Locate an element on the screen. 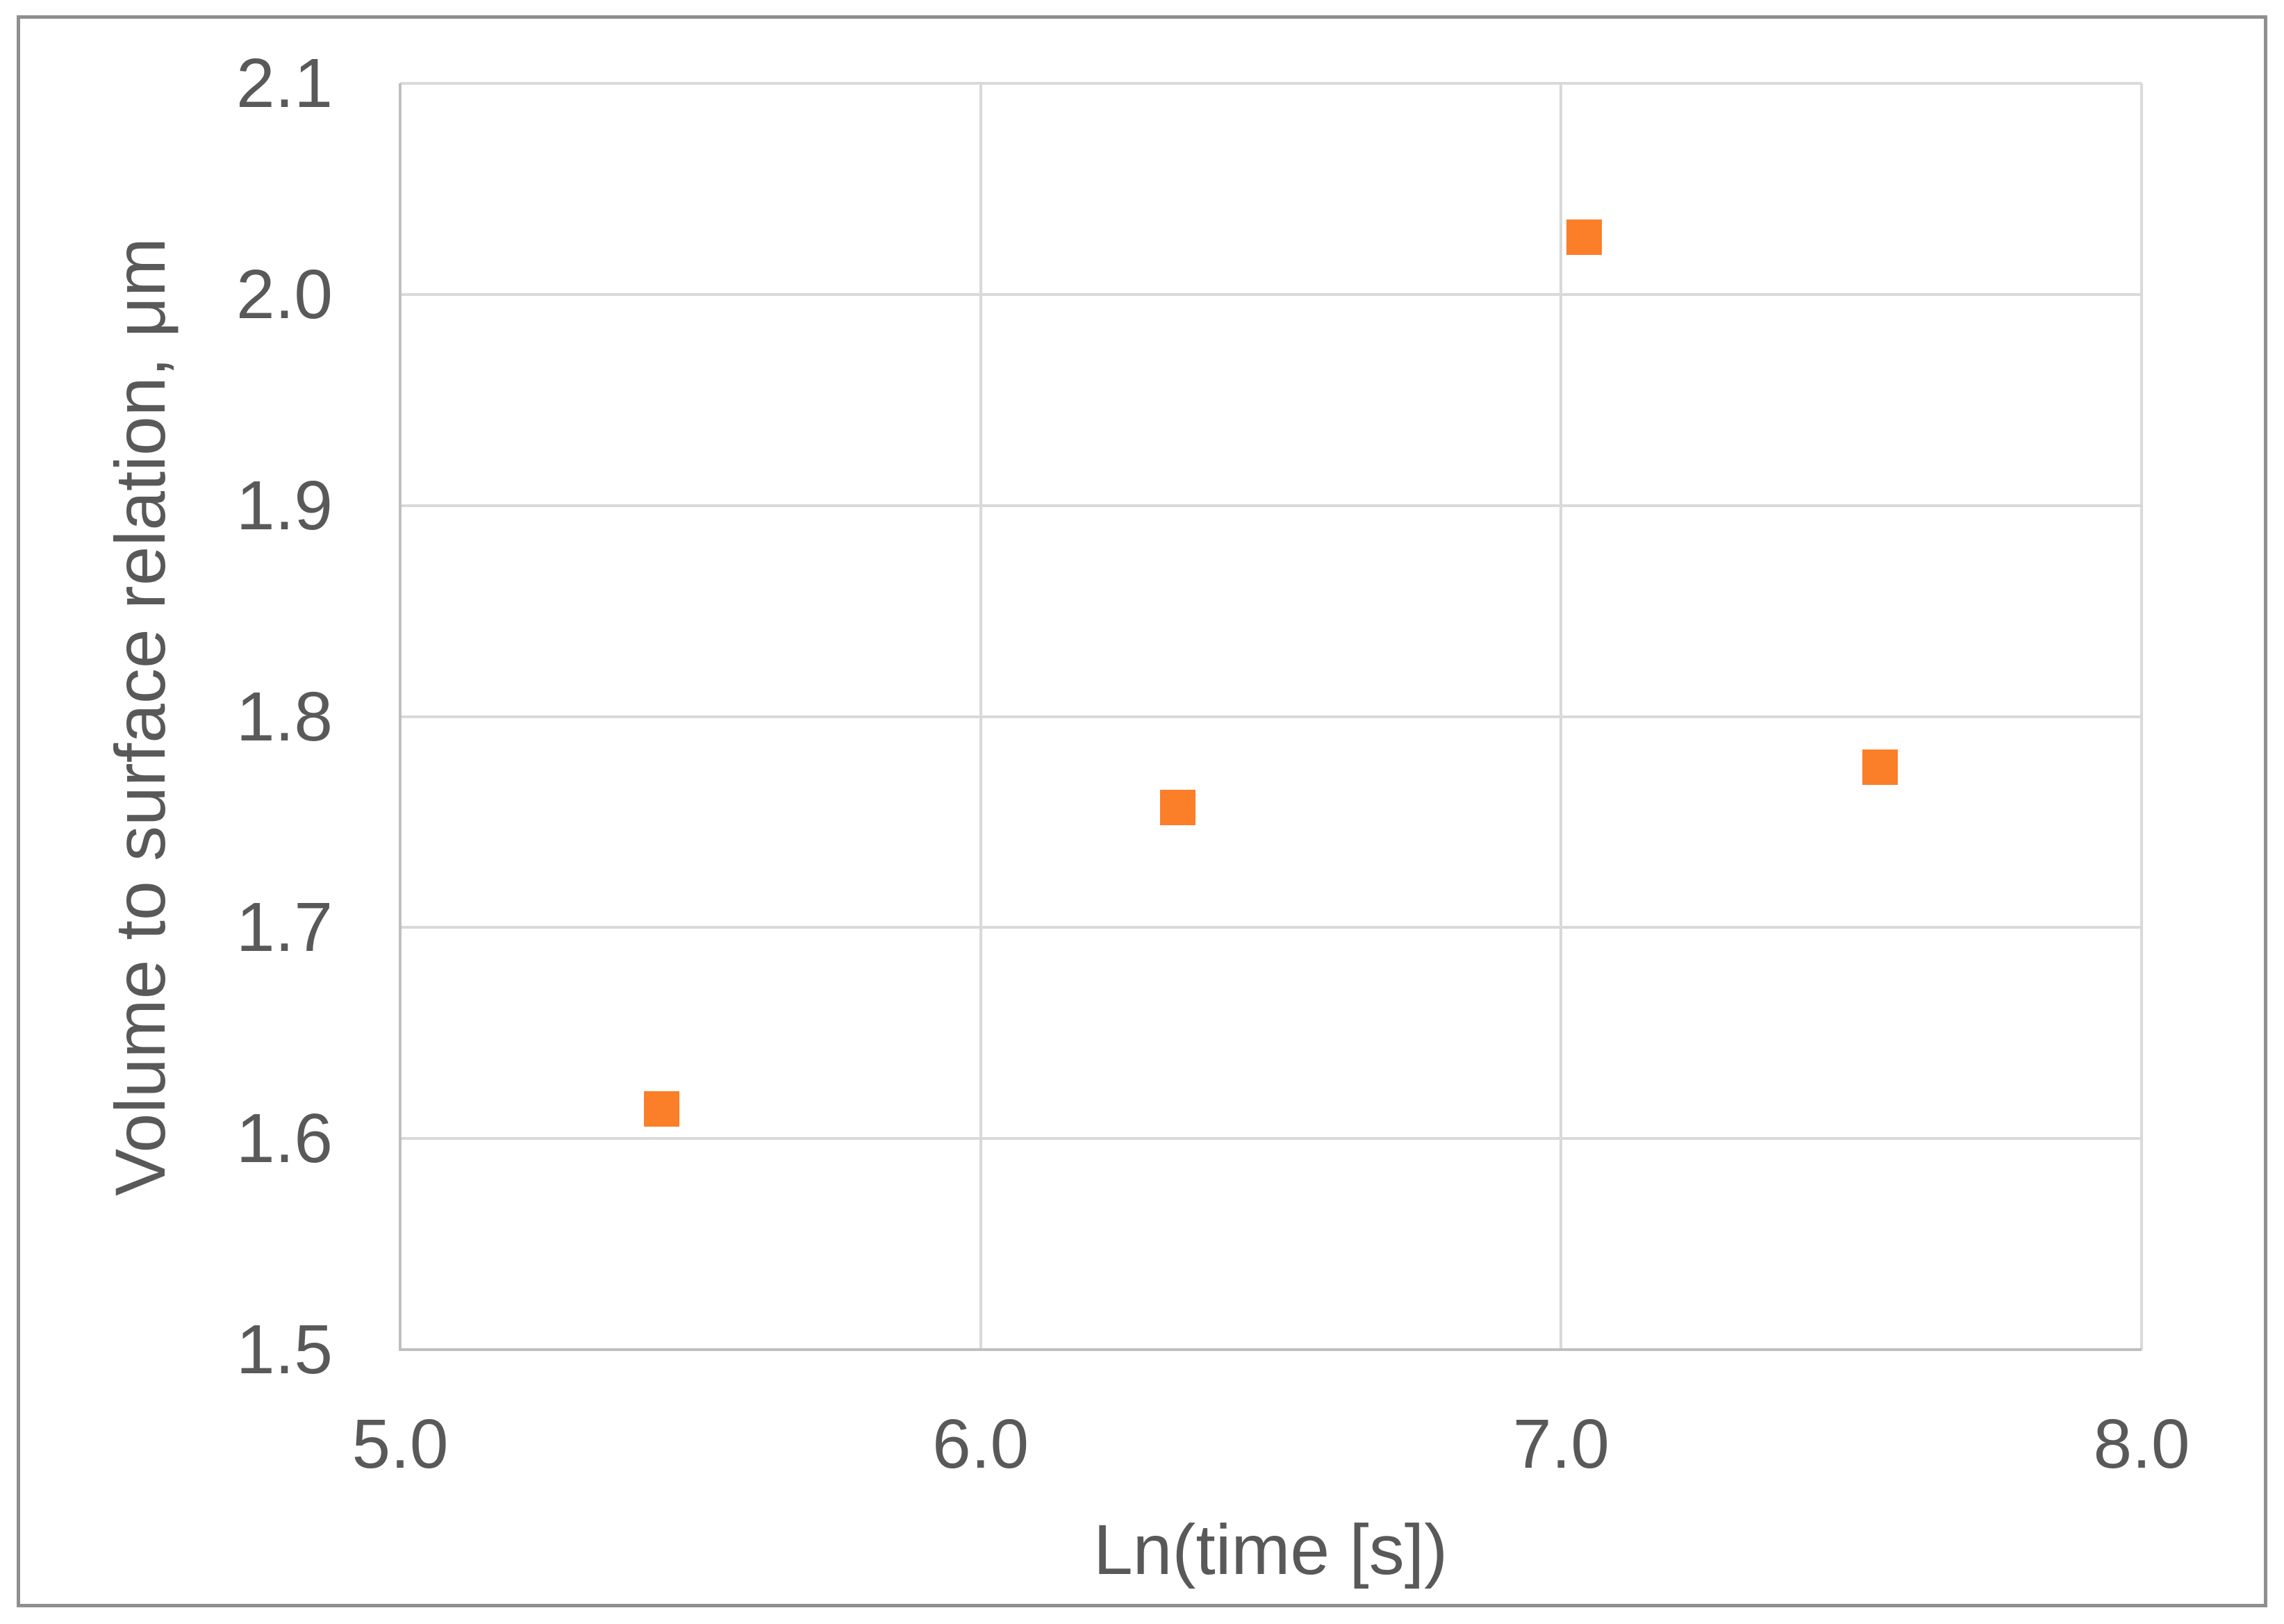 The image size is (2284, 1624). y-tick-label: 1.7 is located at coordinates (284, 928).